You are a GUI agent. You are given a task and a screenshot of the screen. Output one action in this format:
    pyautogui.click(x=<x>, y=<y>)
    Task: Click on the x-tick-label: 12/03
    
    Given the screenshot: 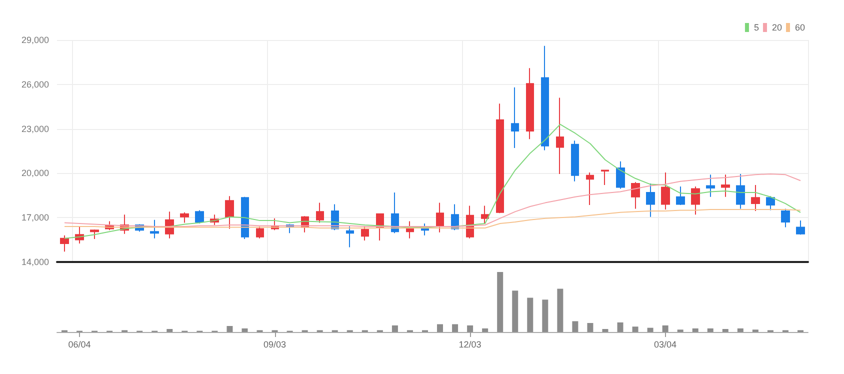 What is the action you would take?
    pyautogui.click(x=470, y=345)
    